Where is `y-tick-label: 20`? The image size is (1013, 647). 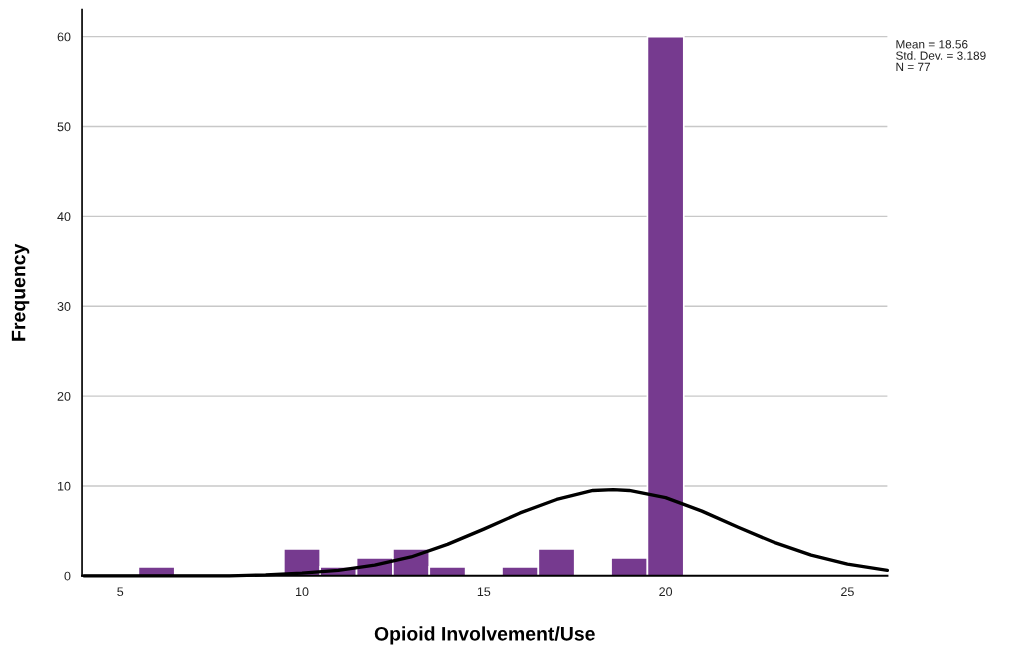 y-tick-label: 20 is located at coordinates (64, 396).